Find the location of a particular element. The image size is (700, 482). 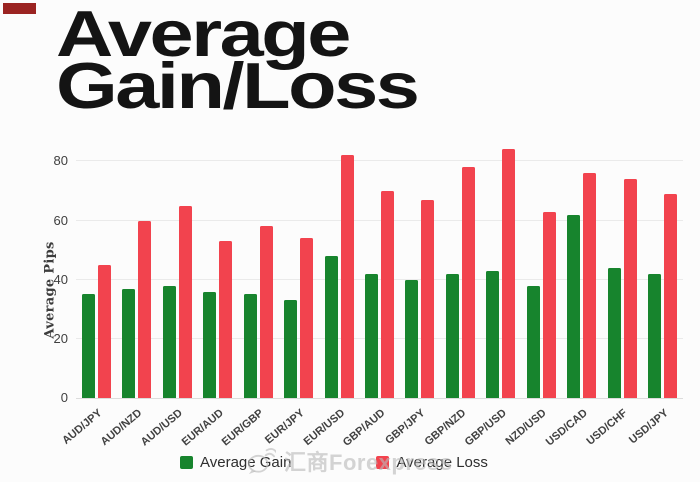

legend-gain-swatch is located at coordinates (186, 462).